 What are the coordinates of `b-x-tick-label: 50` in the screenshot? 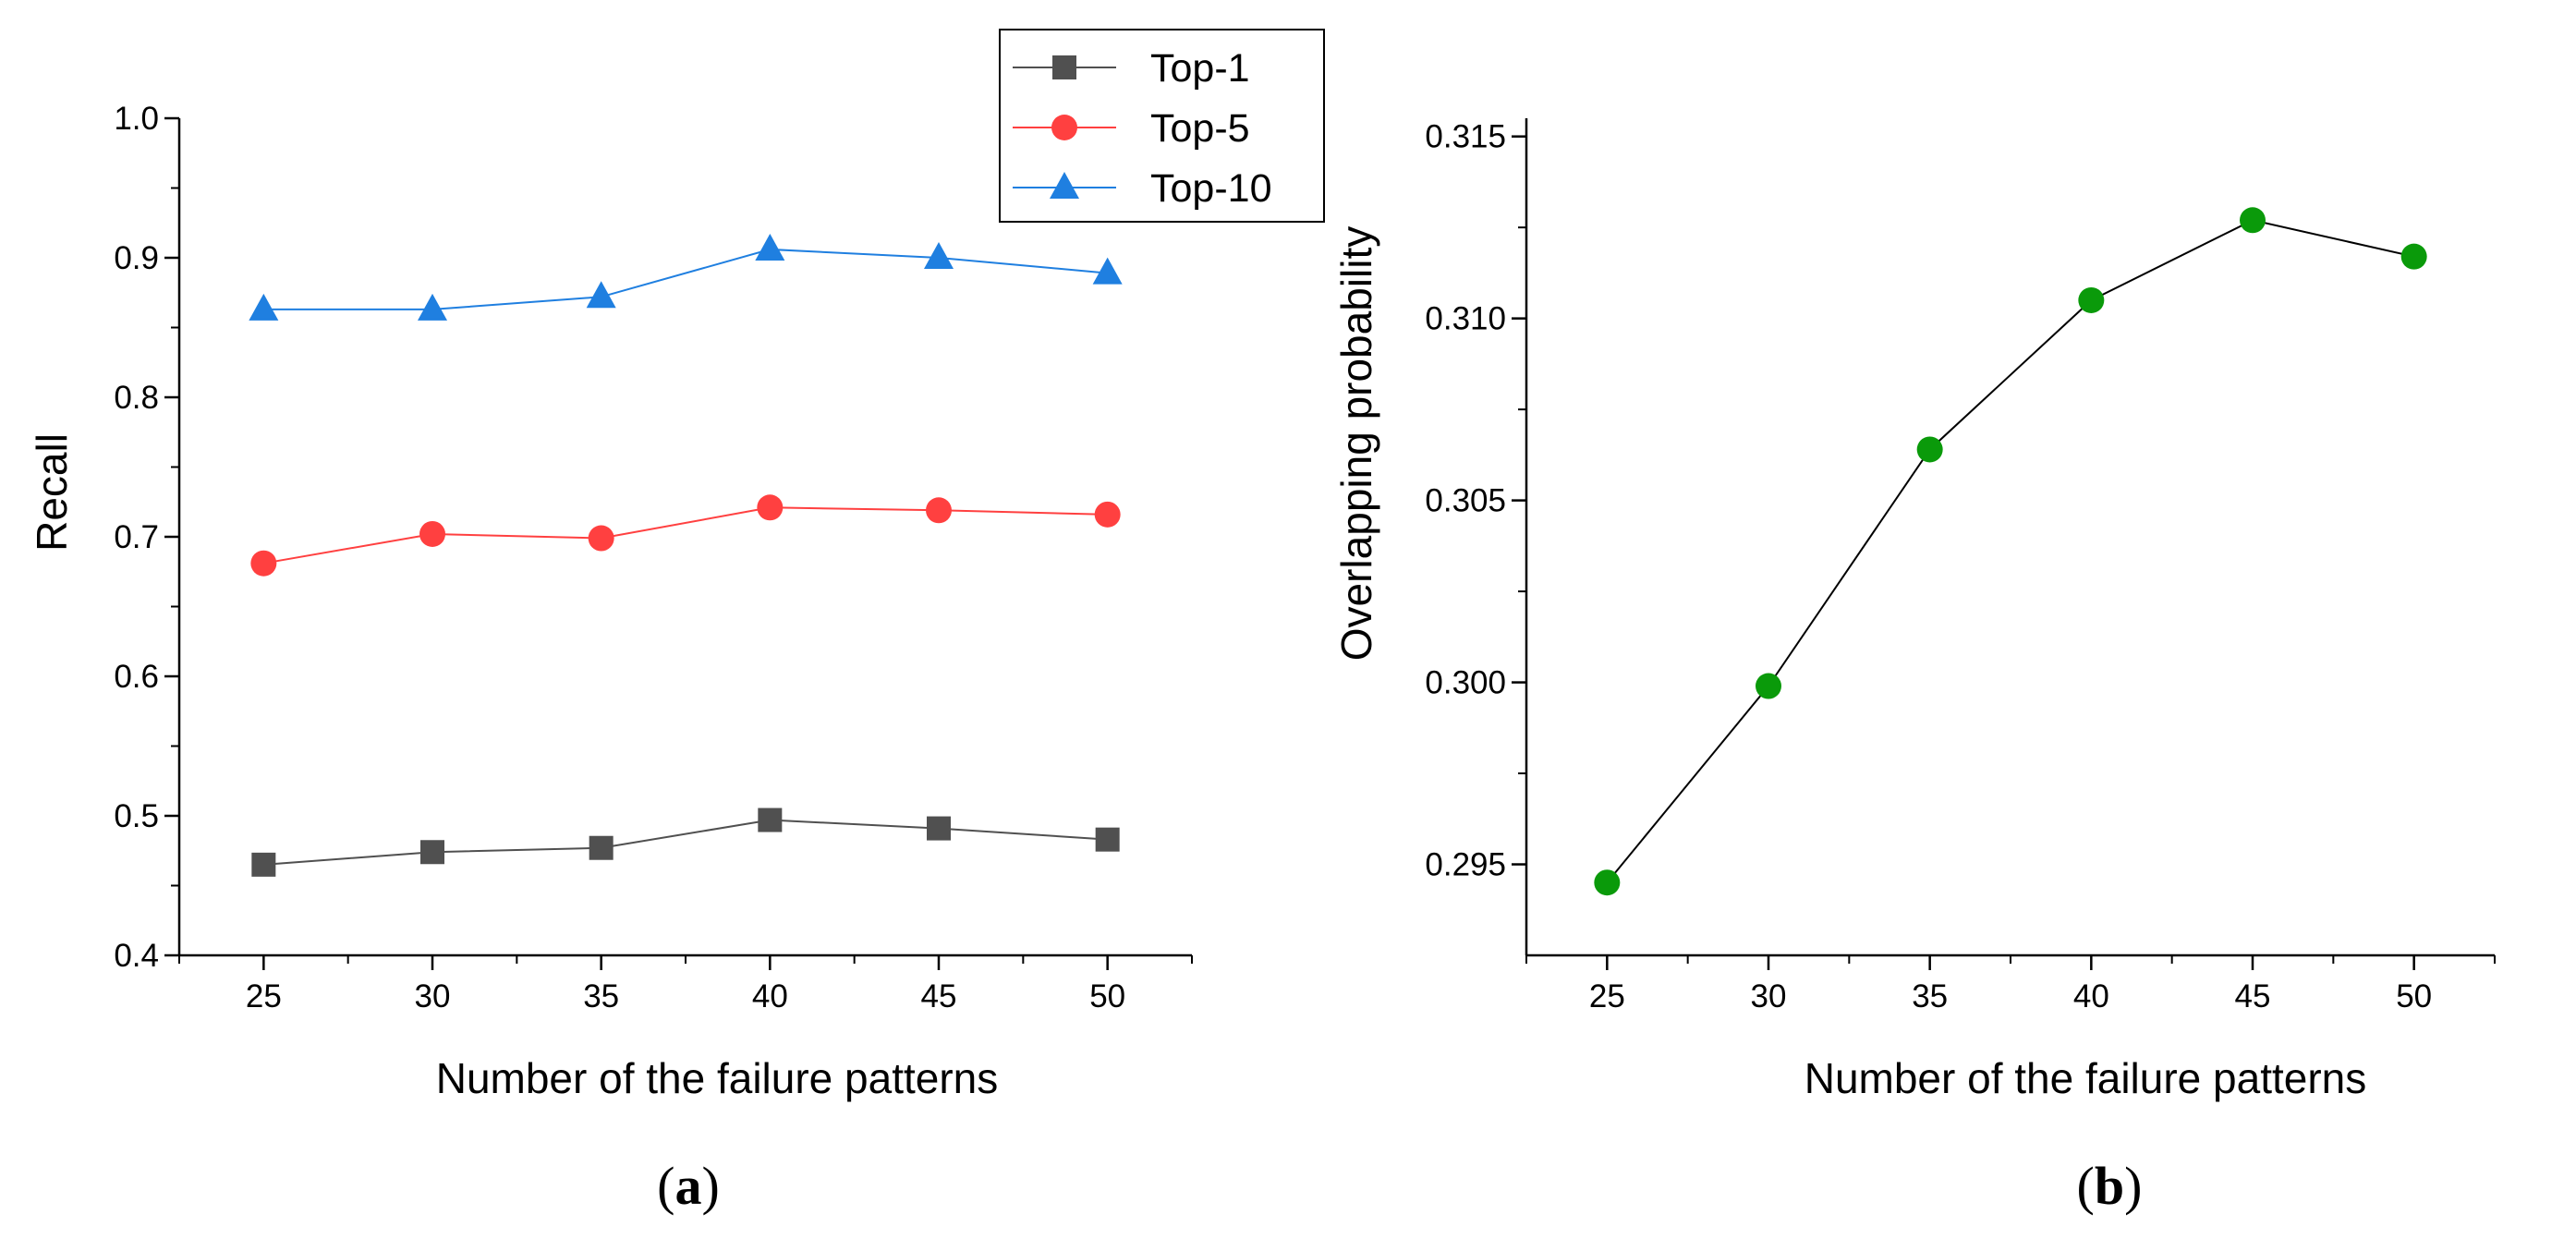 It's located at (2414, 996).